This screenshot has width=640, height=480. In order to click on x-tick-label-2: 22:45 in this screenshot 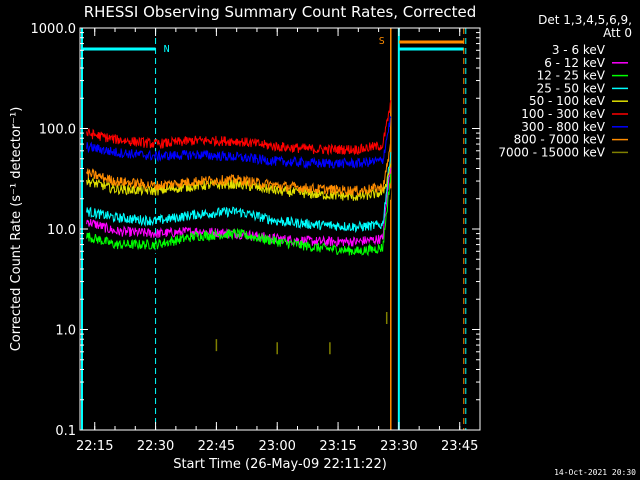, I will do `click(216, 446)`.